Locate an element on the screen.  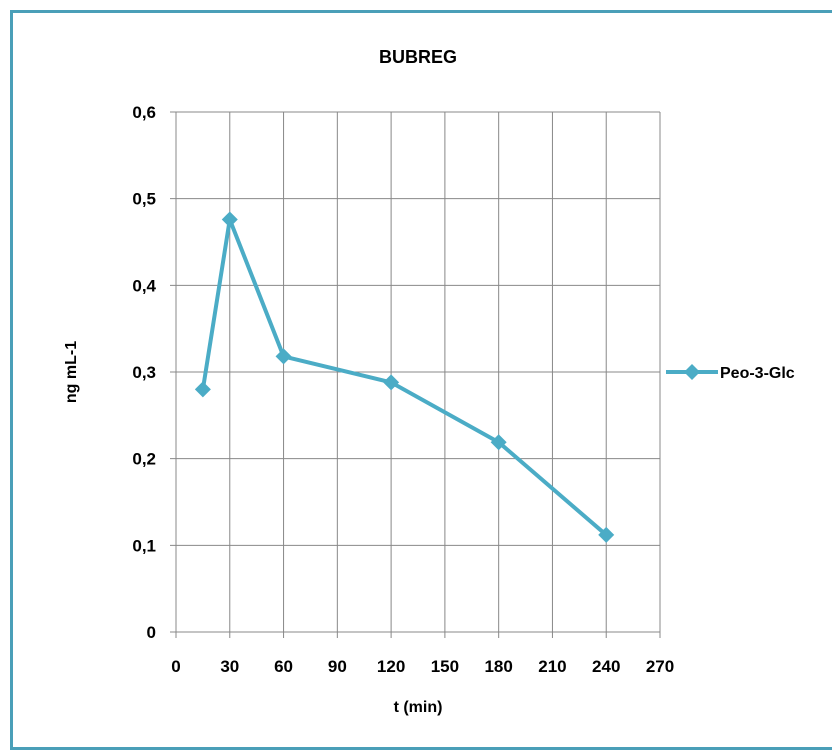
x-tick-label-1: 30 is located at coordinates (229, 666).